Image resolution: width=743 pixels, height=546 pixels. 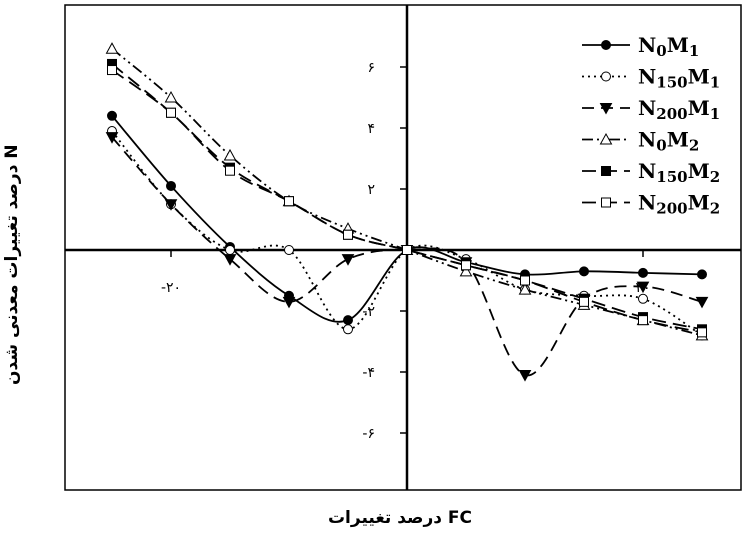 What do you see at coordinates (606, 76) in the screenshot?
I see `legend-marker-n150m1` at bounding box center [606, 76].